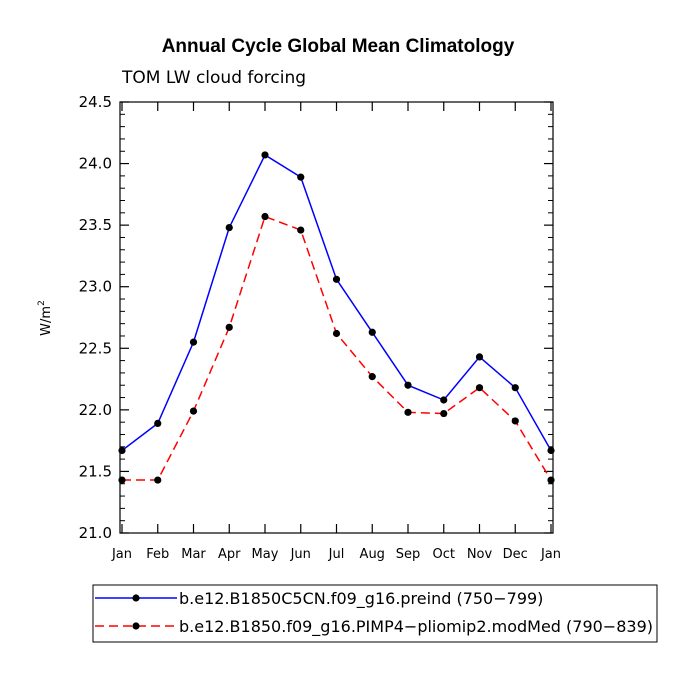 This screenshot has height=675, width=675. What do you see at coordinates (408, 554) in the screenshot?
I see `x-tick-label: Sep` at bounding box center [408, 554].